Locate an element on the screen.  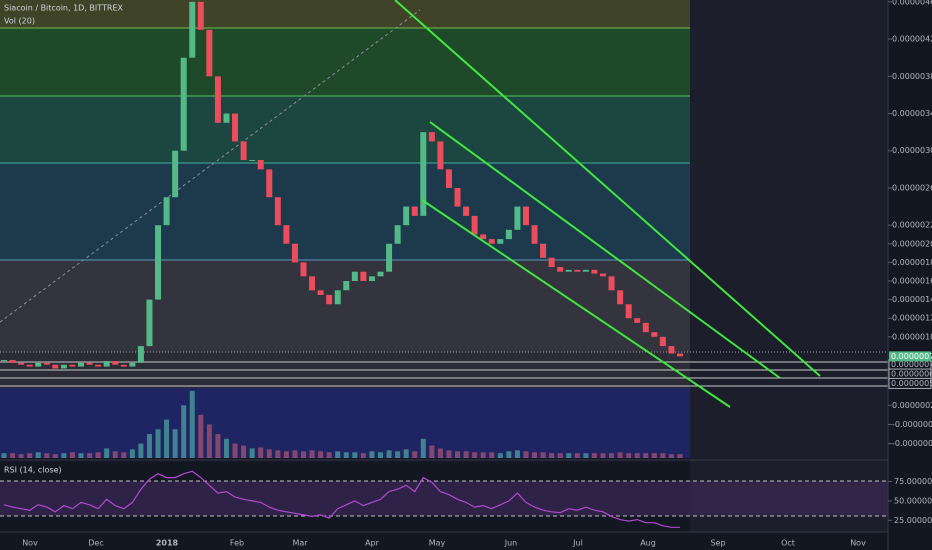
x-tick-label: Sep is located at coordinates (717, 543).